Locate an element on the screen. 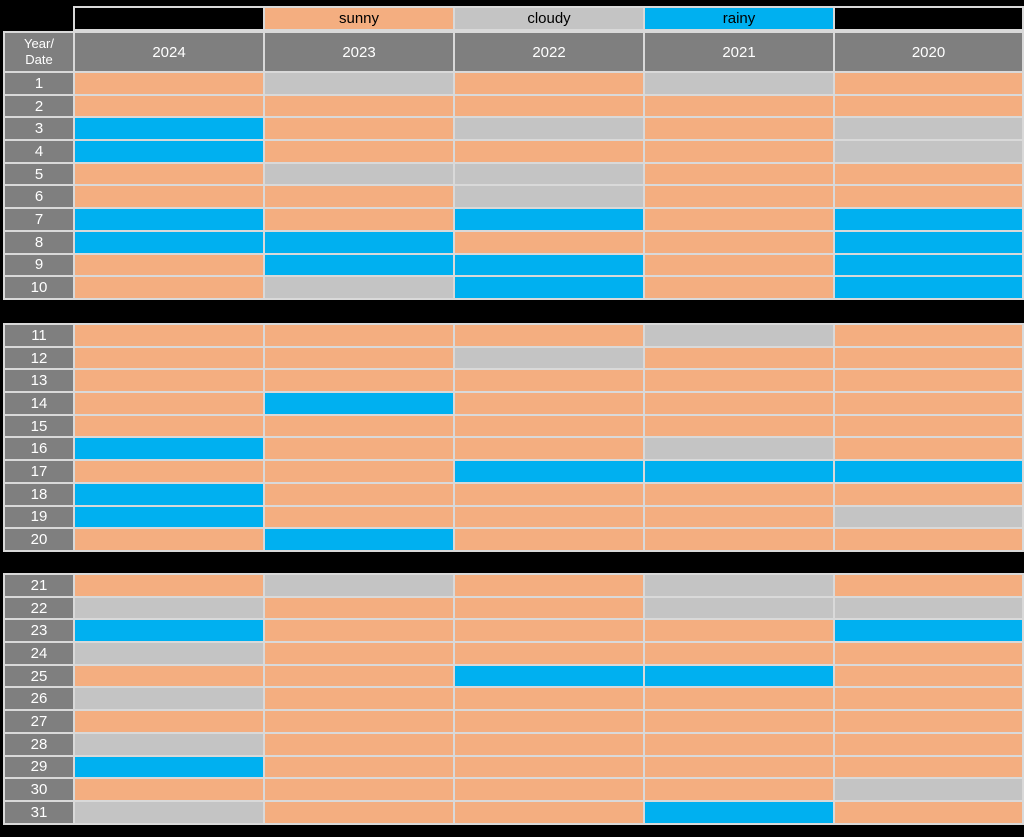 Image resolution: width=1024 pixels, height=837 pixels. weather-cell-2024-day8 is located at coordinates (169, 242).